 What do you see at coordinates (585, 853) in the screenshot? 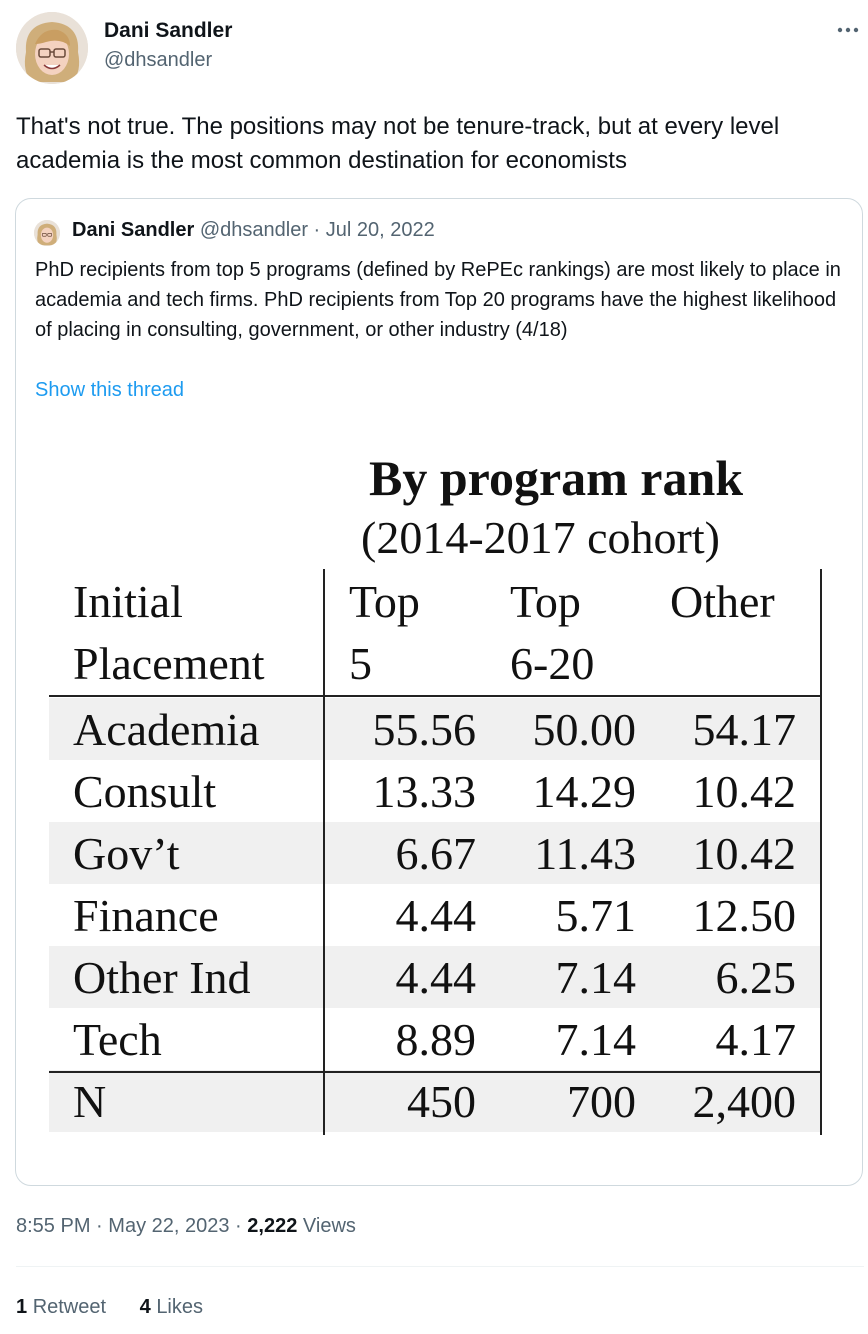
I see `table-cell-value: 11.43` at bounding box center [585, 853].